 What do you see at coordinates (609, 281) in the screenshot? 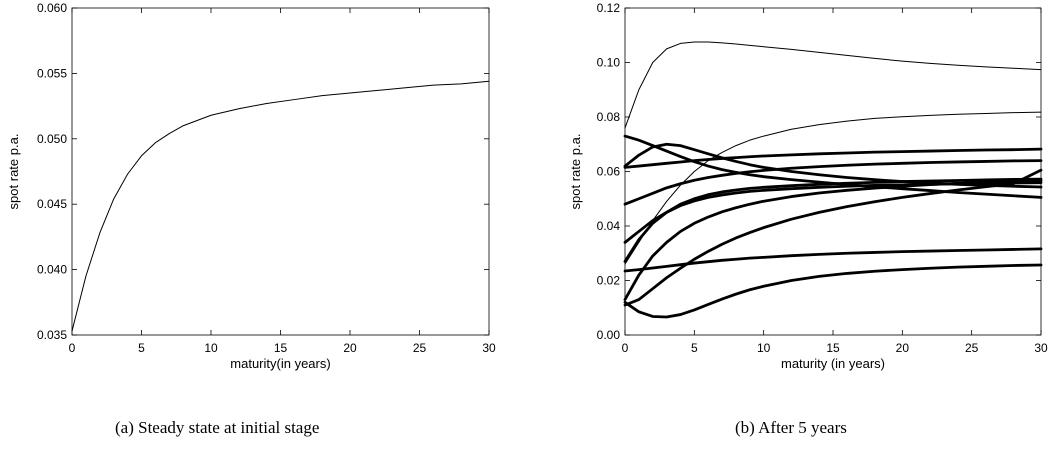
I see `y-tick-label: 0.02` at bounding box center [609, 281].